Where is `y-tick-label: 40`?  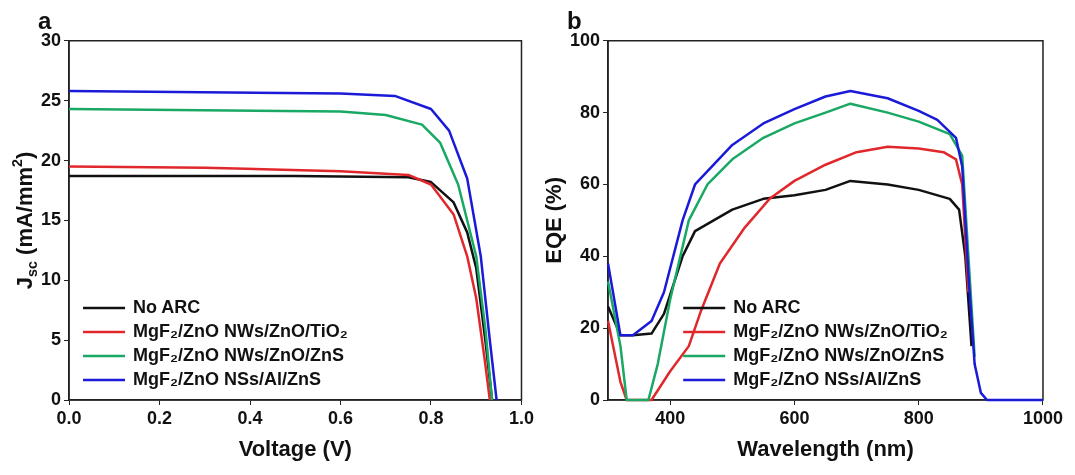 y-tick-label: 40 is located at coordinates (590, 255).